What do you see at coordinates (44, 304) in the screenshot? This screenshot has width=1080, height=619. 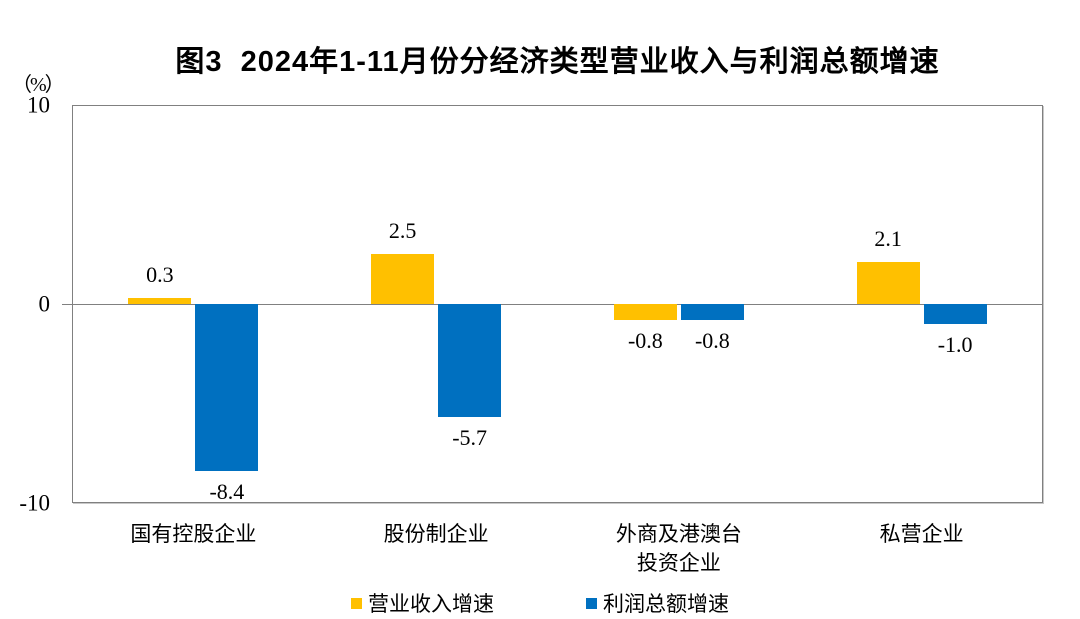 I see `y-tick-label: 0` at bounding box center [44, 304].